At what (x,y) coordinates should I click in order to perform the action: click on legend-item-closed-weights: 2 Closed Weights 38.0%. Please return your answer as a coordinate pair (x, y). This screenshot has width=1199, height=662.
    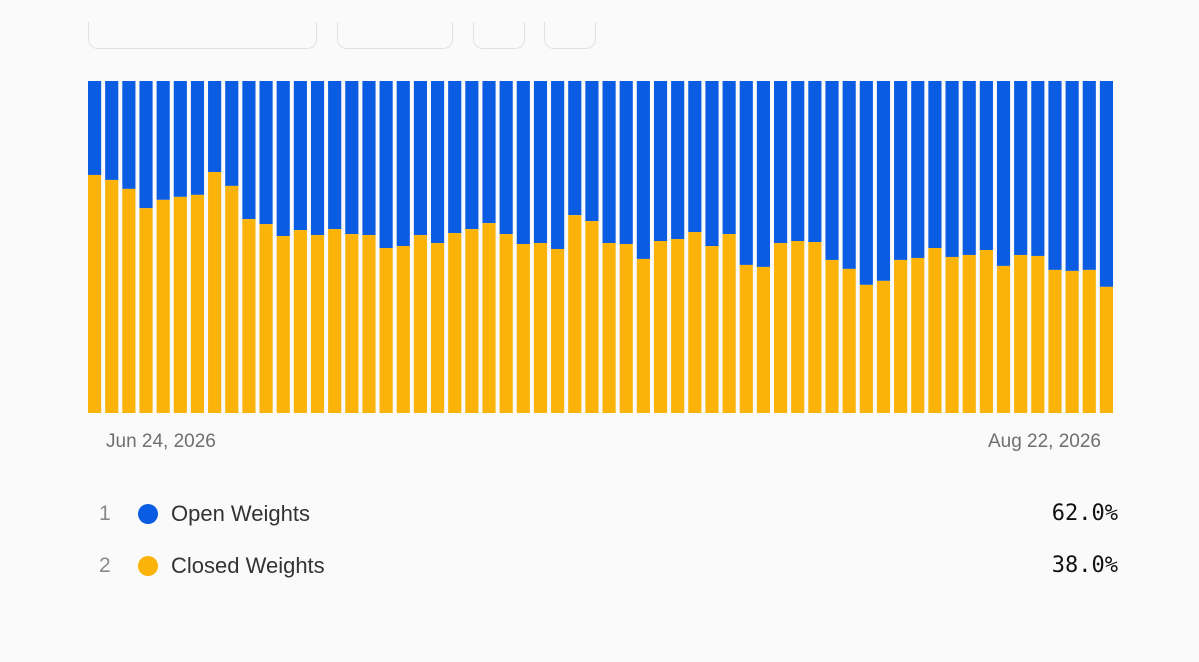
    Looking at the image, I should click on (599, 566).